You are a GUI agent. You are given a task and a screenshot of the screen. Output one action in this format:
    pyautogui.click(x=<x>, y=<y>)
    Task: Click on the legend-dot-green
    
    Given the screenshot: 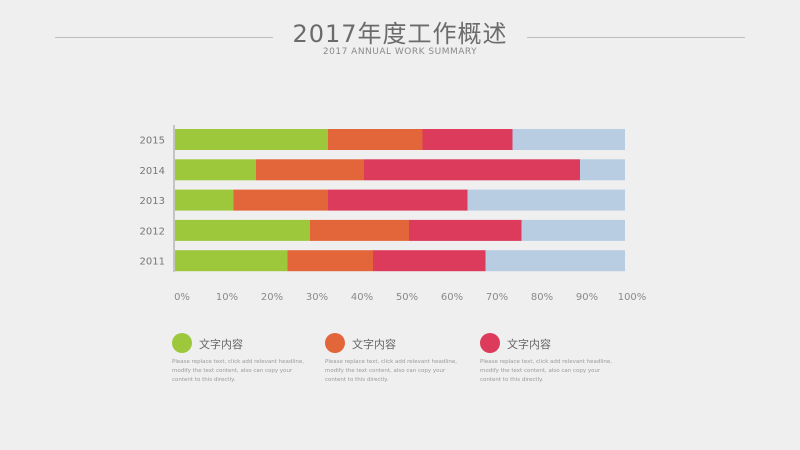 What is the action you would take?
    pyautogui.click(x=182, y=343)
    